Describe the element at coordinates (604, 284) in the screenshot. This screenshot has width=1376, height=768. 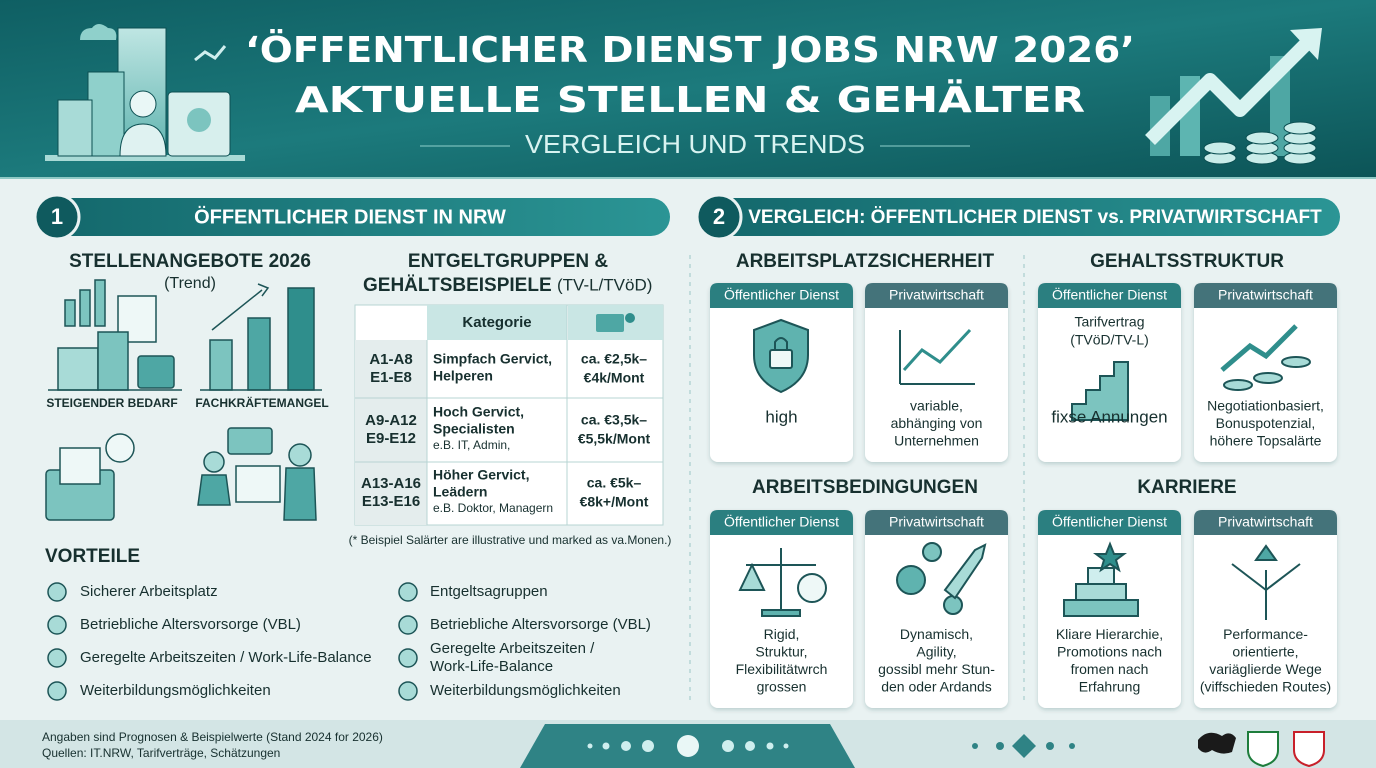
I see `heading-suffix: (TV-L/TVöD)` at that location.